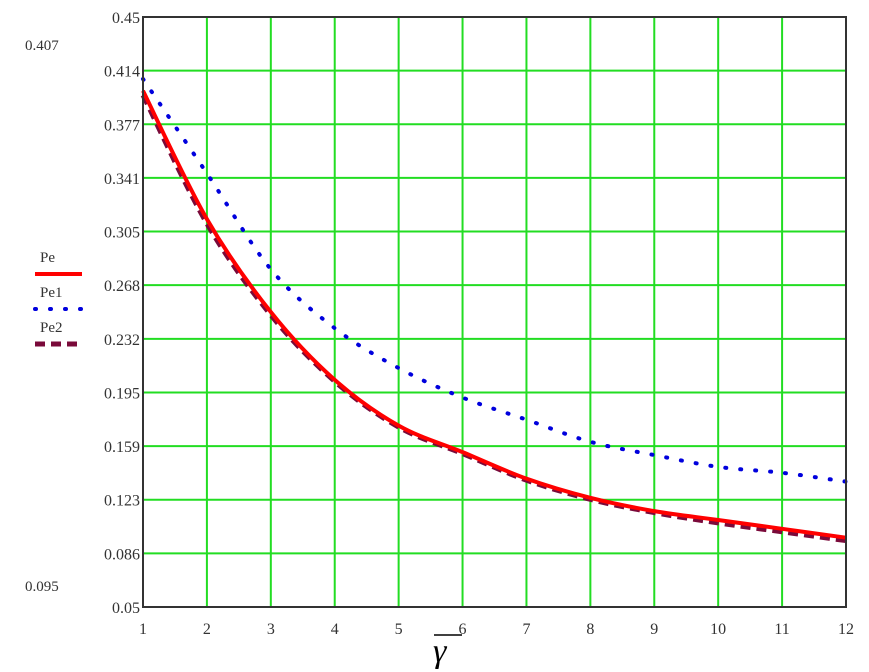 The image size is (869, 672). I want to click on y-tick-label: 0.45, so click(126, 18).